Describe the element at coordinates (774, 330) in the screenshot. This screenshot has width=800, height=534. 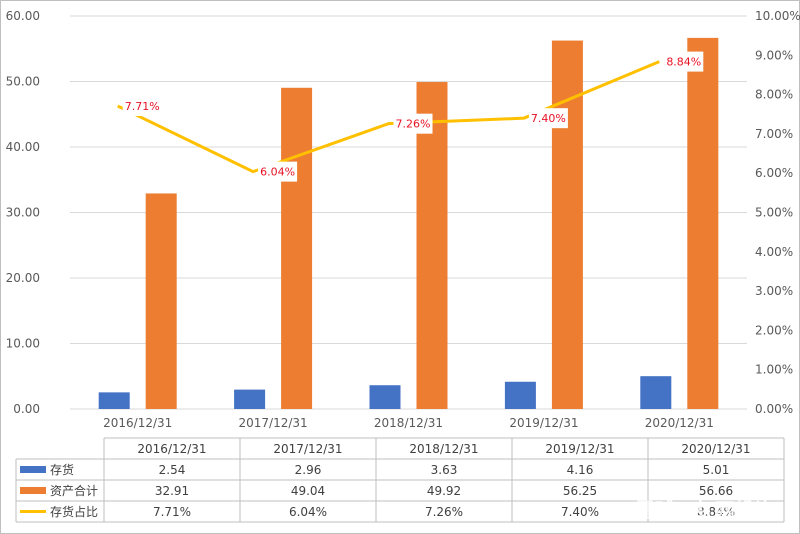
I see `y-right-tick: 2.00%` at that location.